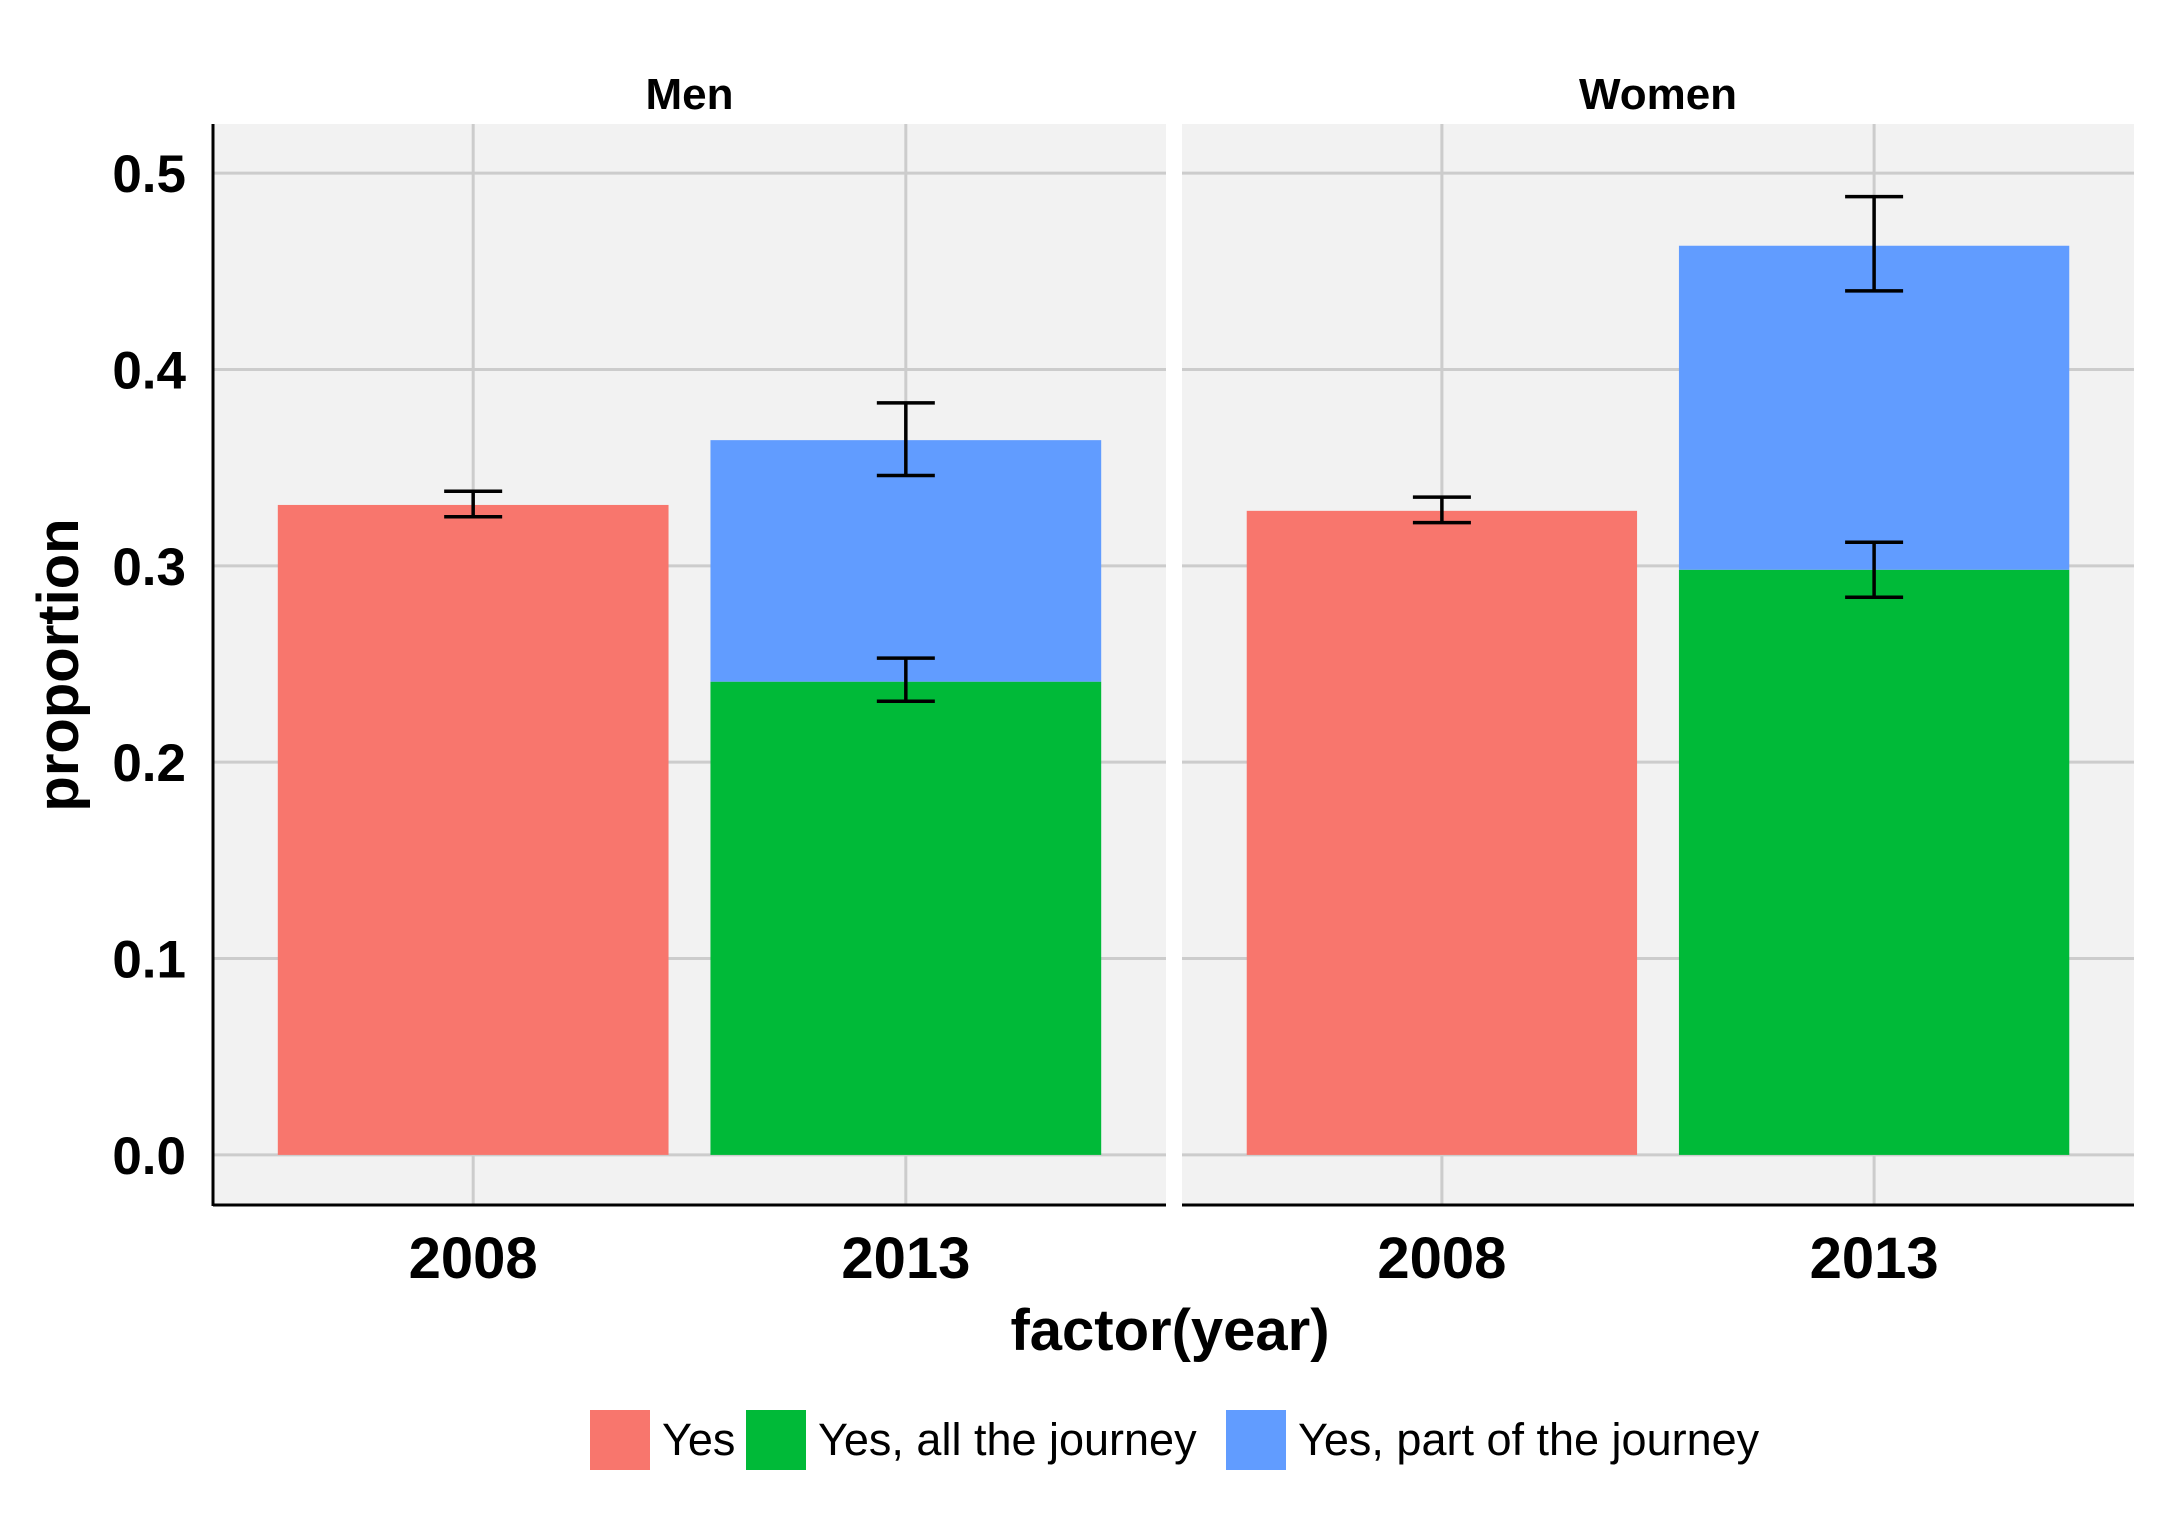  What do you see at coordinates (473, 829) in the screenshot?
I see `bar-men-2008-yes` at bounding box center [473, 829].